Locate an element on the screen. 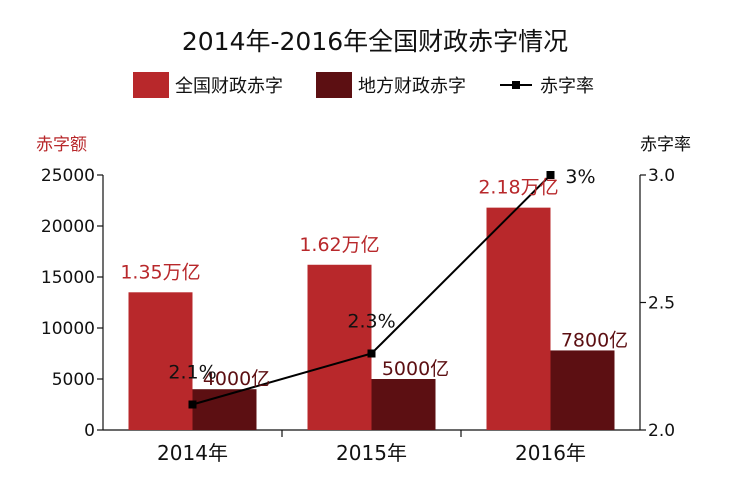  y-axis-left-ticks: 0 5000 10000 15000 20000 25000 is located at coordinates (72, 303).